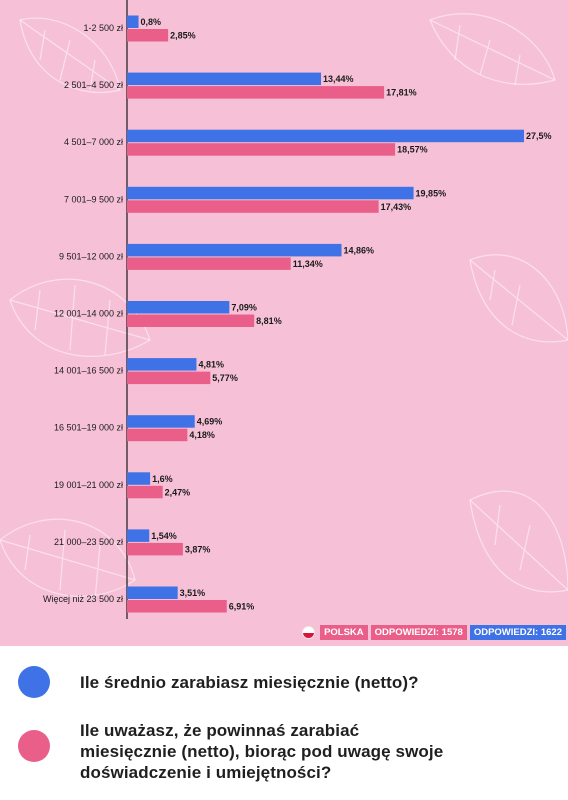 The width and height of the screenshot is (568, 800). Describe the element at coordinates (145, 492) in the screenshot. I see `bar-pink-19-001-21-000-z` at that location.